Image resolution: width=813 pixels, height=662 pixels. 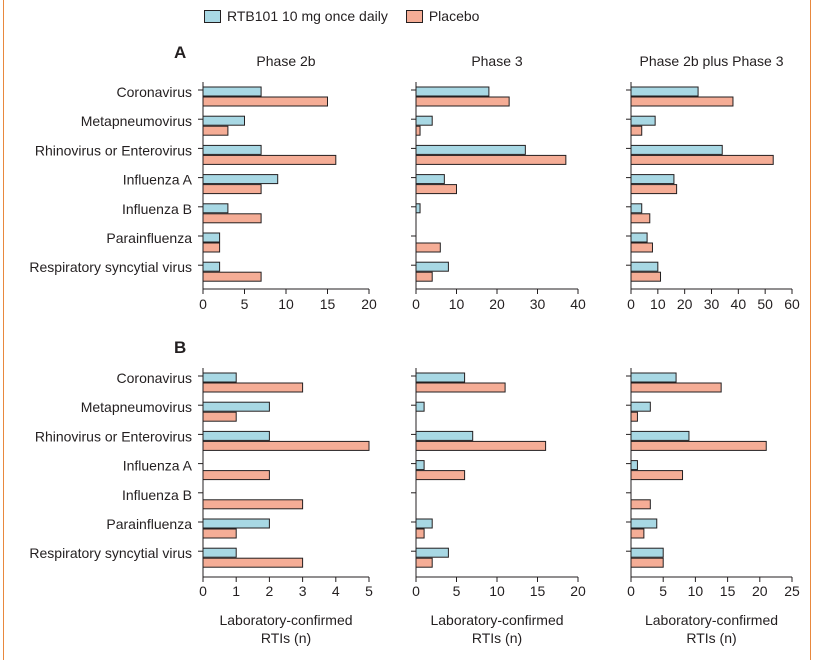 I want to click on legend: RTB101 10 mg once daily Placebo, so click(x=350, y=16).